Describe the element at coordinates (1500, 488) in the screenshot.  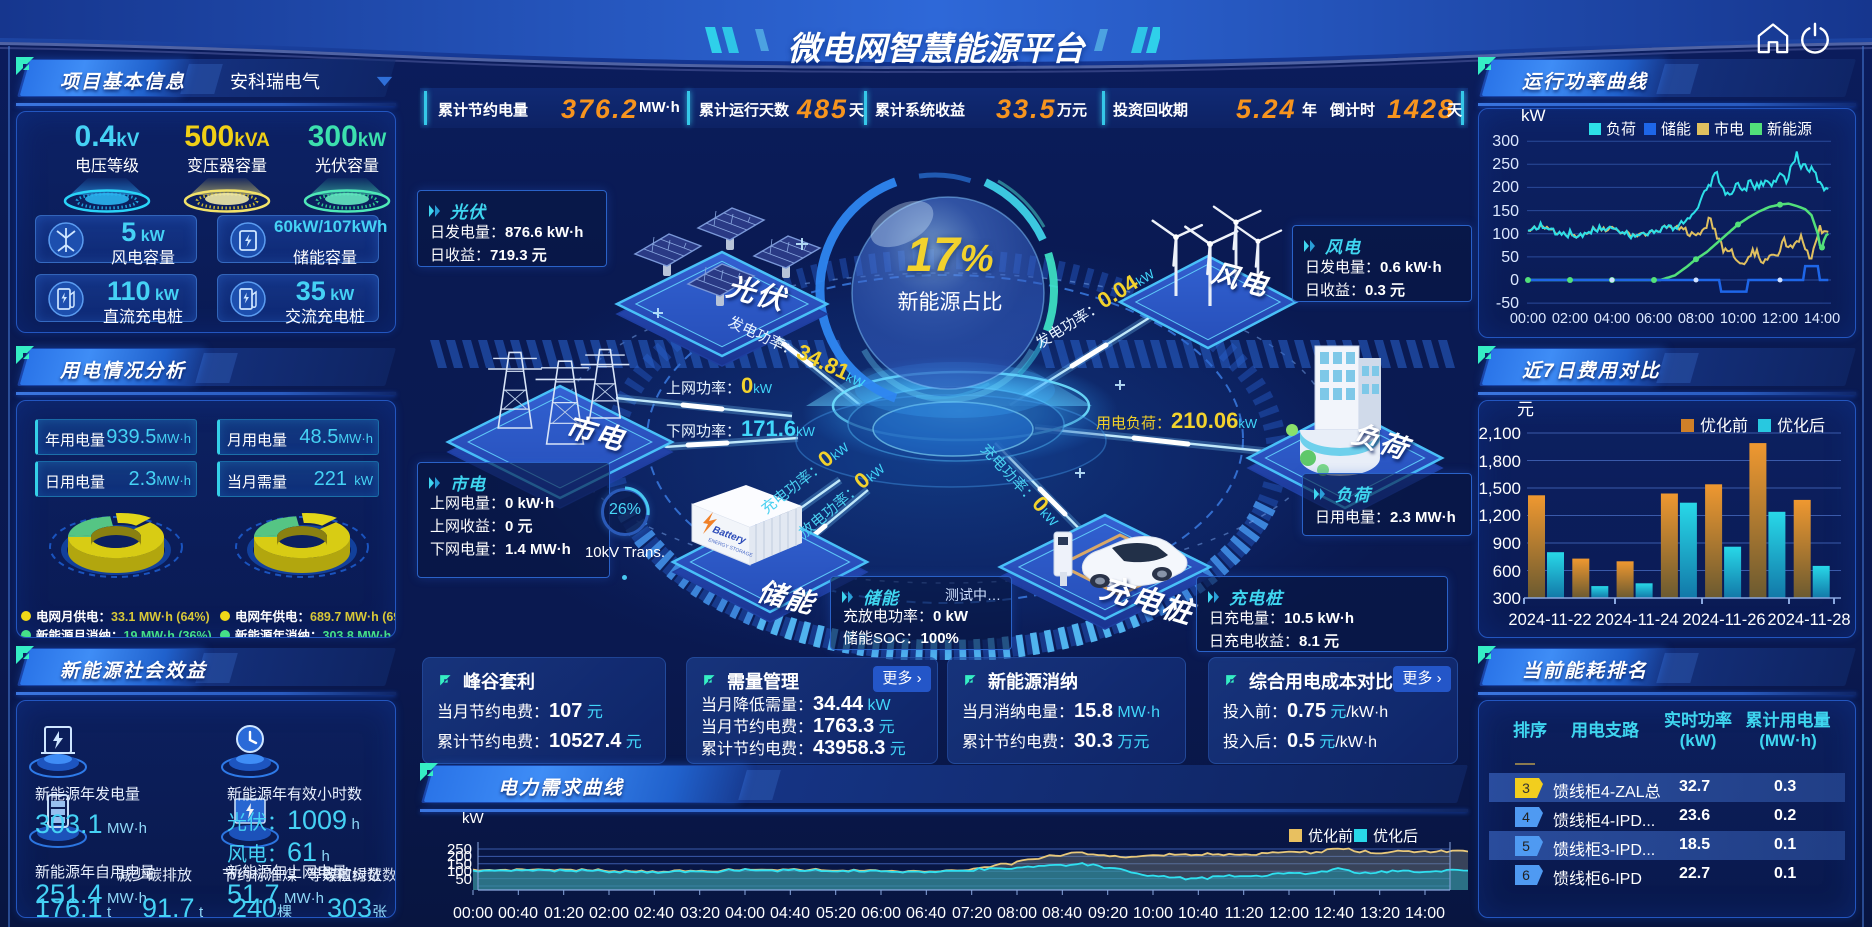
I see `svg-text: 1,500` at that location.